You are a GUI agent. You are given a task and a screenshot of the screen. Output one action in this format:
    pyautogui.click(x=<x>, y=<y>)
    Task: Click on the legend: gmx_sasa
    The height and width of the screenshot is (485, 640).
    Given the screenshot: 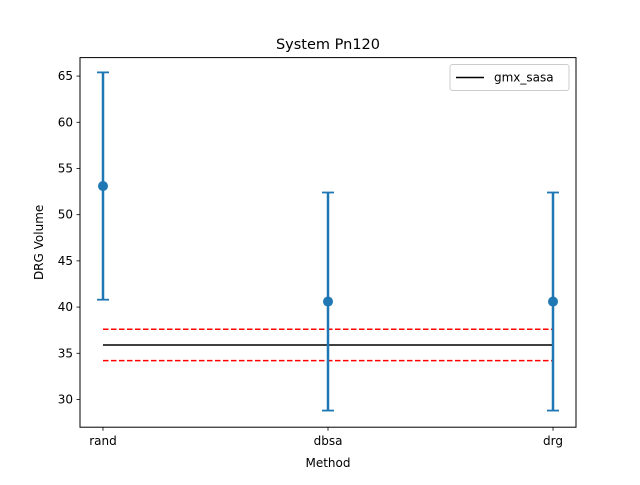 What is the action you would take?
    pyautogui.click(x=509, y=77)
    